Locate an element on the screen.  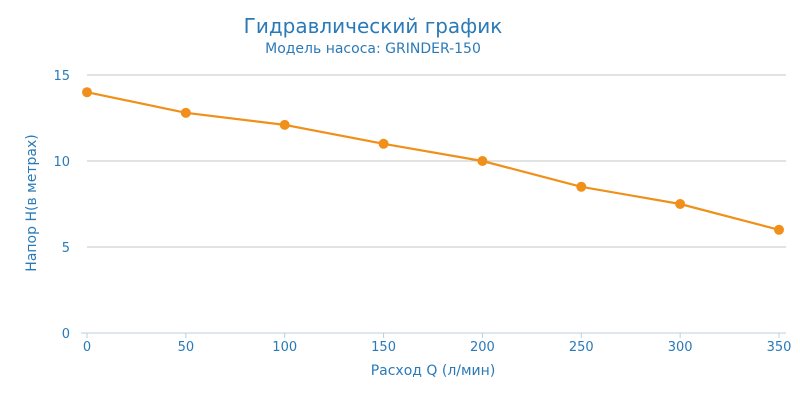
y-tick-label: 0 is located at coordinates (66, 334).